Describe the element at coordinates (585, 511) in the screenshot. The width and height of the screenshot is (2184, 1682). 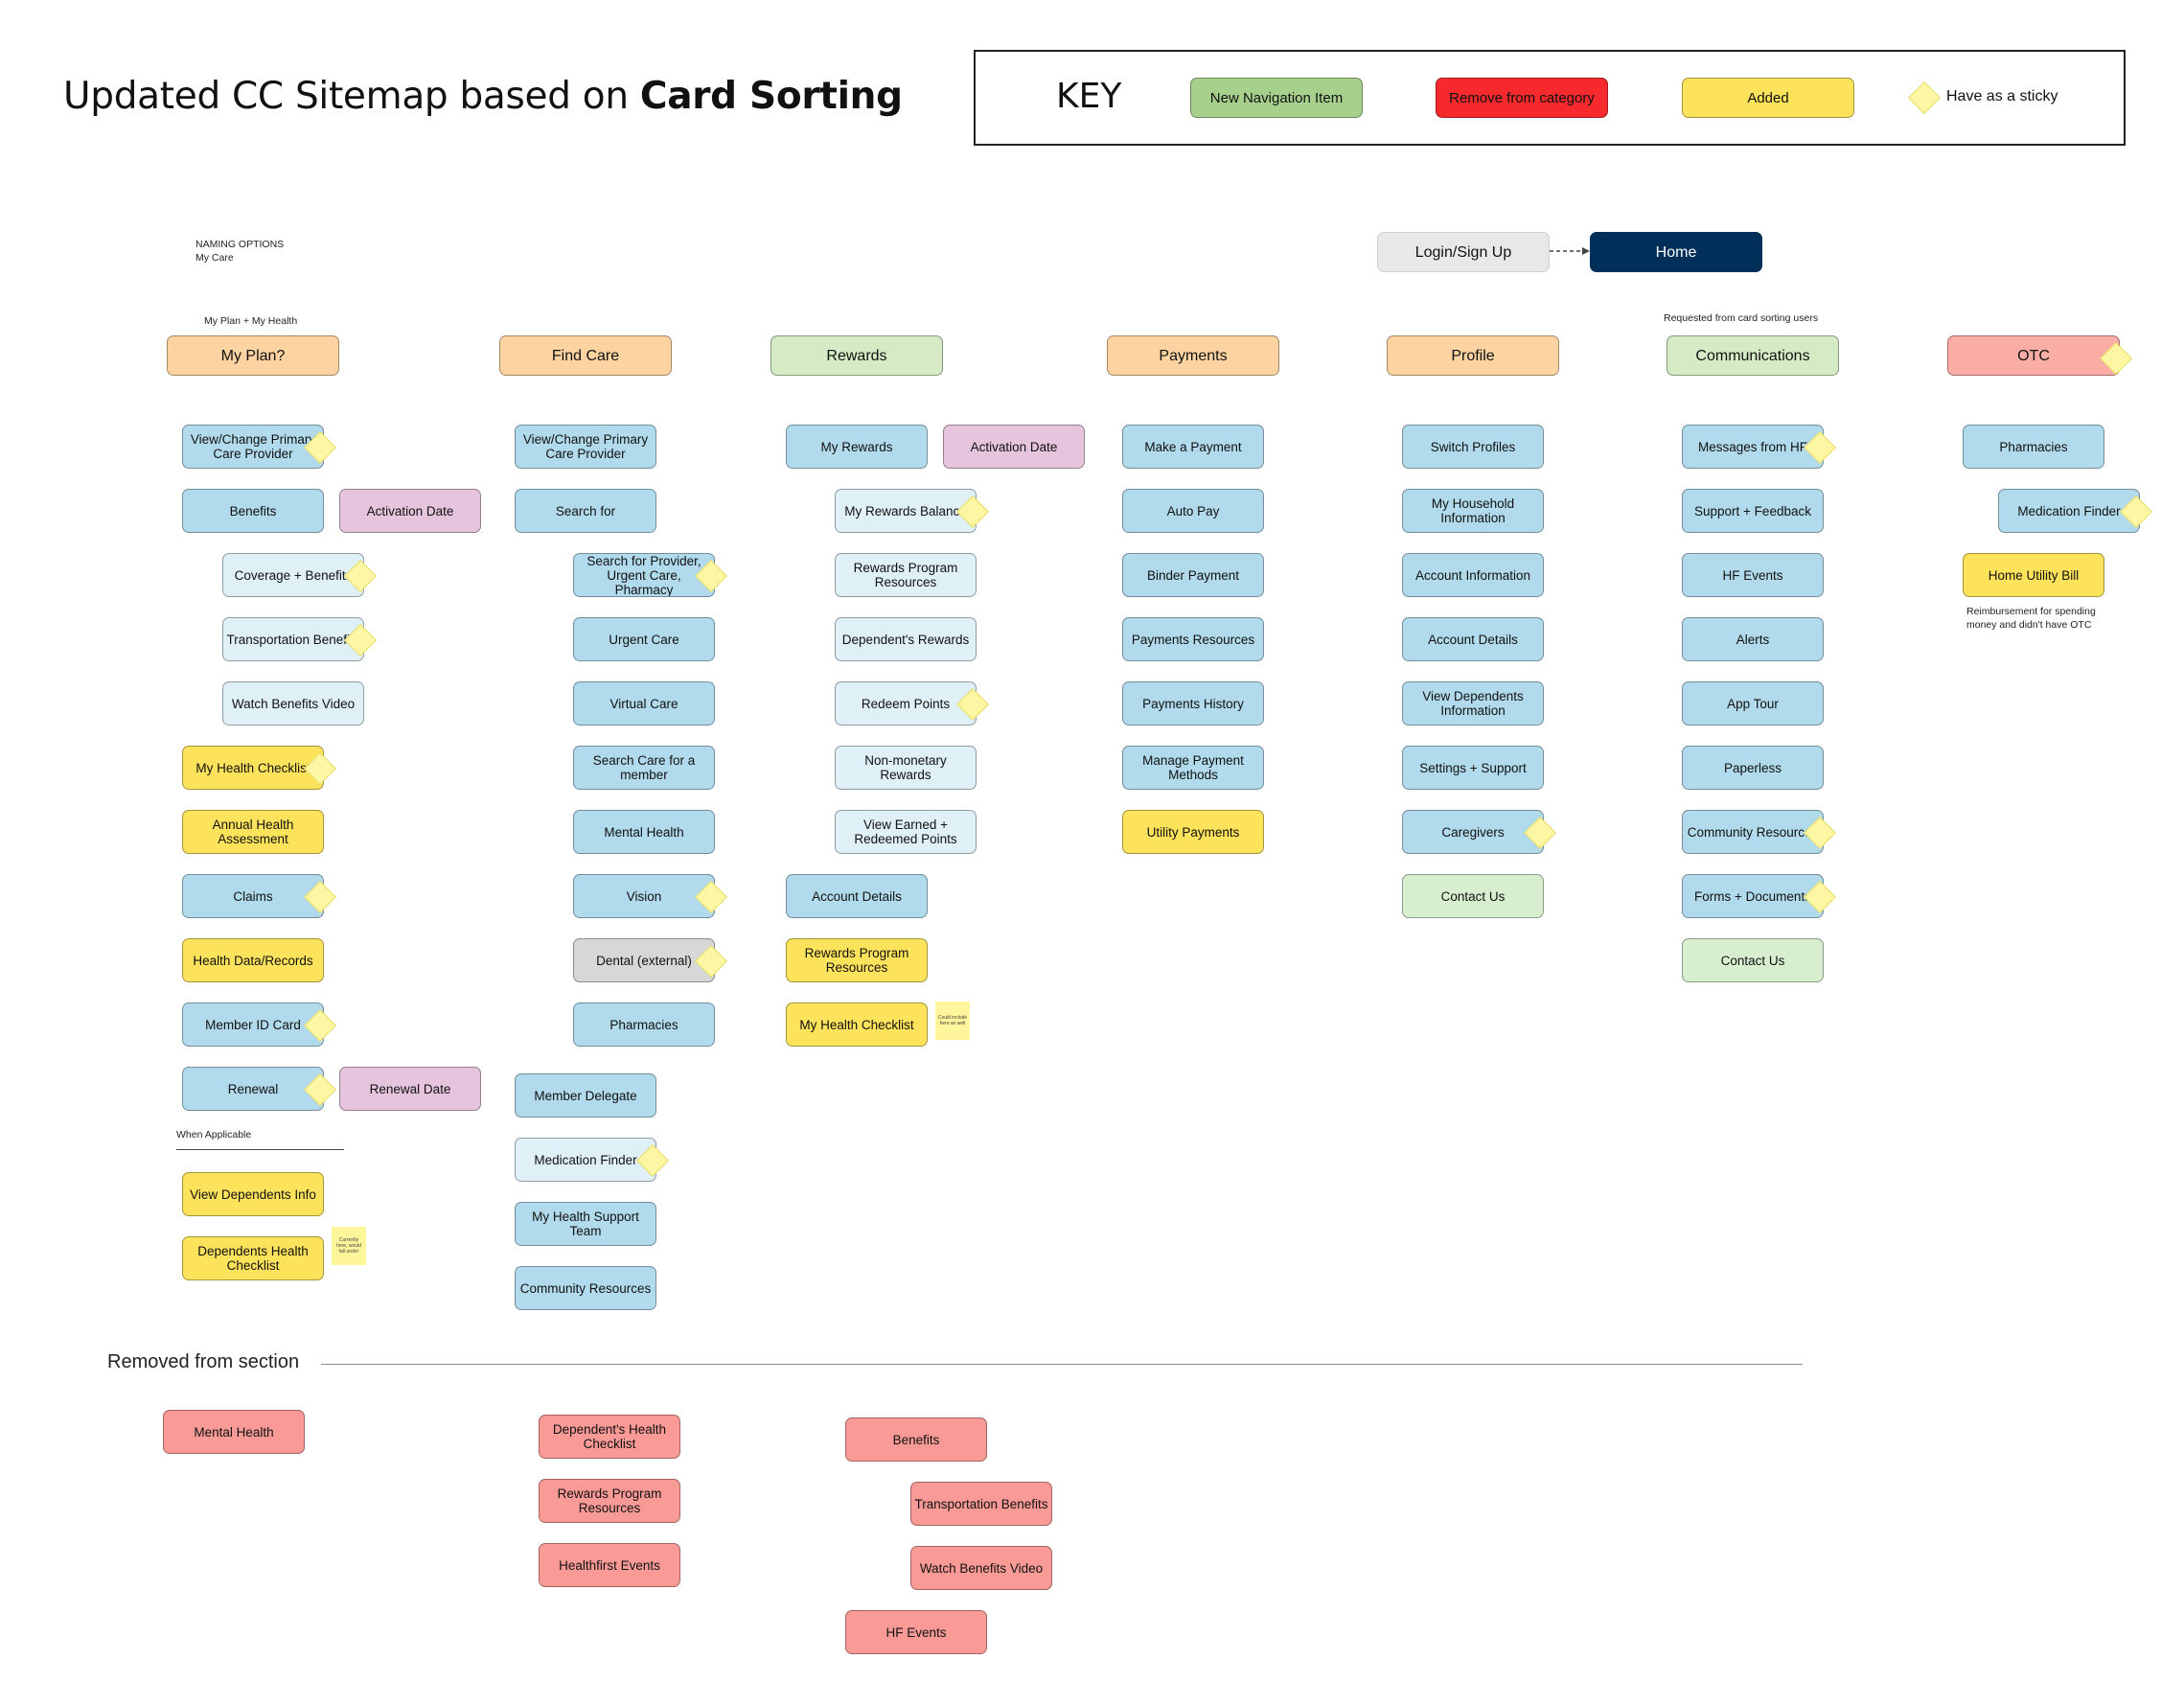
I see `search-for-node: Search for` at that location.